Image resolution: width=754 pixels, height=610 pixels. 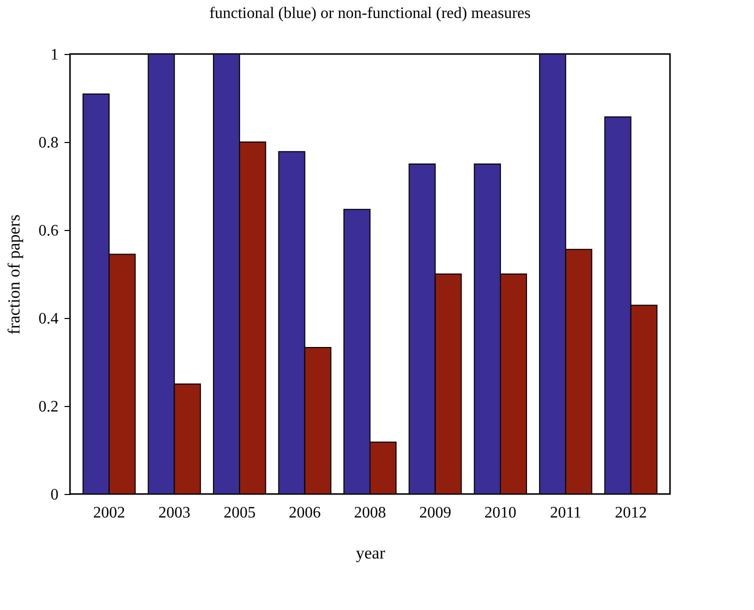 I want to click on x-tick-label: 2012, so click(x=630, y=513).